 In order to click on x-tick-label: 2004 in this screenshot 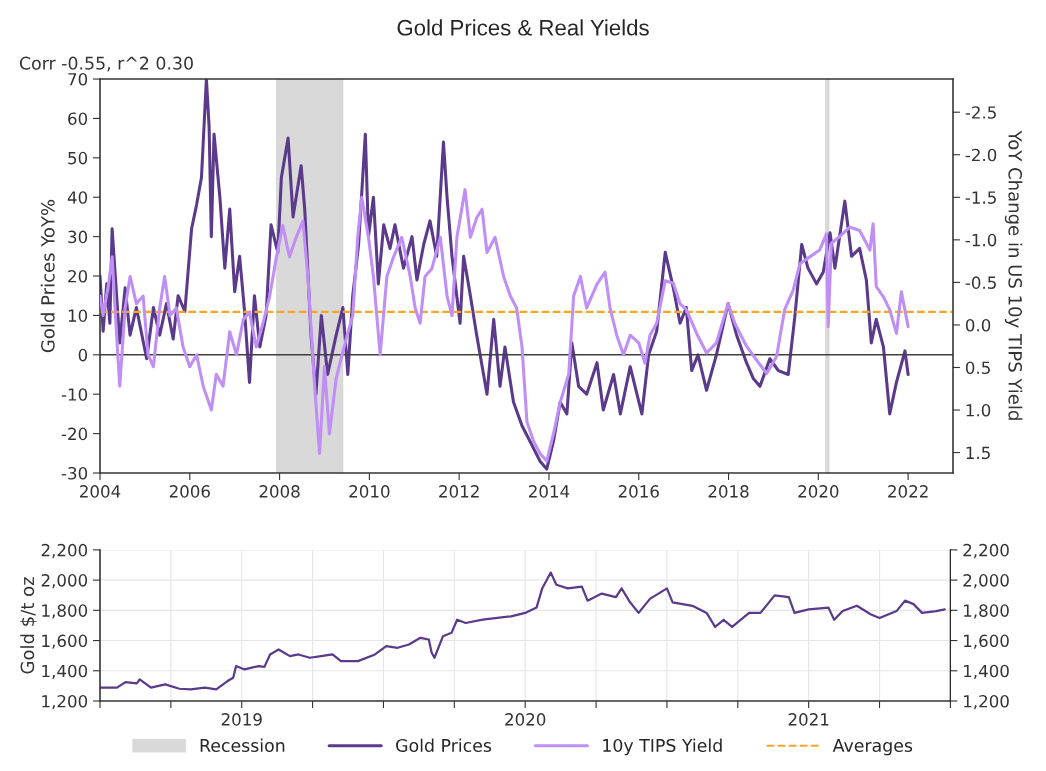, I will do `click(100, 491)`.